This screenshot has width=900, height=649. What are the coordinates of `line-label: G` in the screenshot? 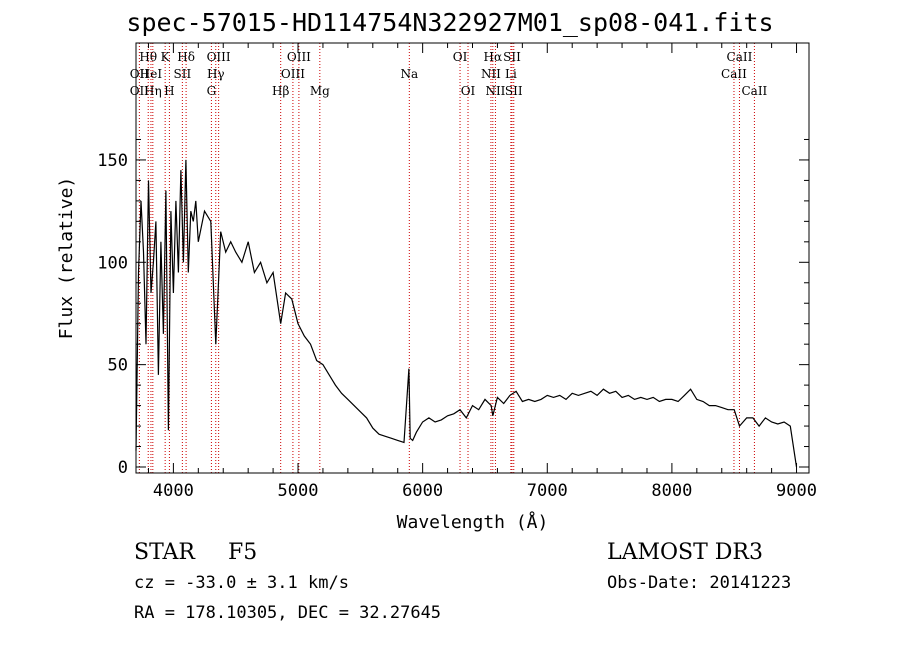 It's located at (212, 91).